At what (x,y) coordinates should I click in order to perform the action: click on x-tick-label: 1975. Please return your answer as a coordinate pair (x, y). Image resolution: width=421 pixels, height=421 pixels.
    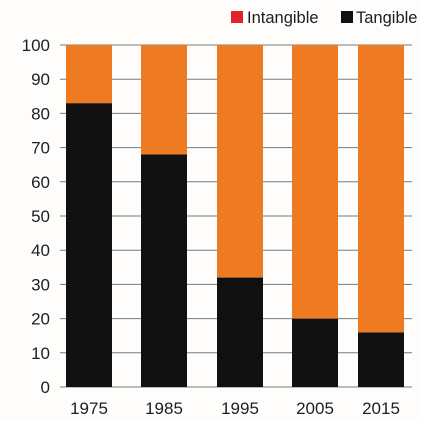
    Looking at the image, I should click on (89, 408).